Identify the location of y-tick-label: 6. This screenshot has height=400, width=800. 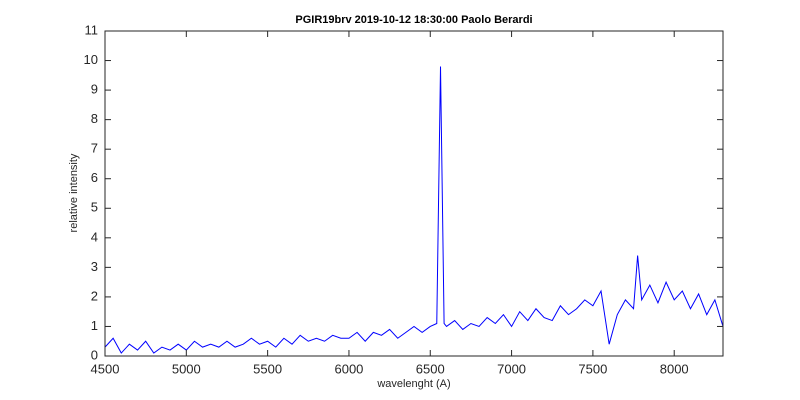
(94, 177).